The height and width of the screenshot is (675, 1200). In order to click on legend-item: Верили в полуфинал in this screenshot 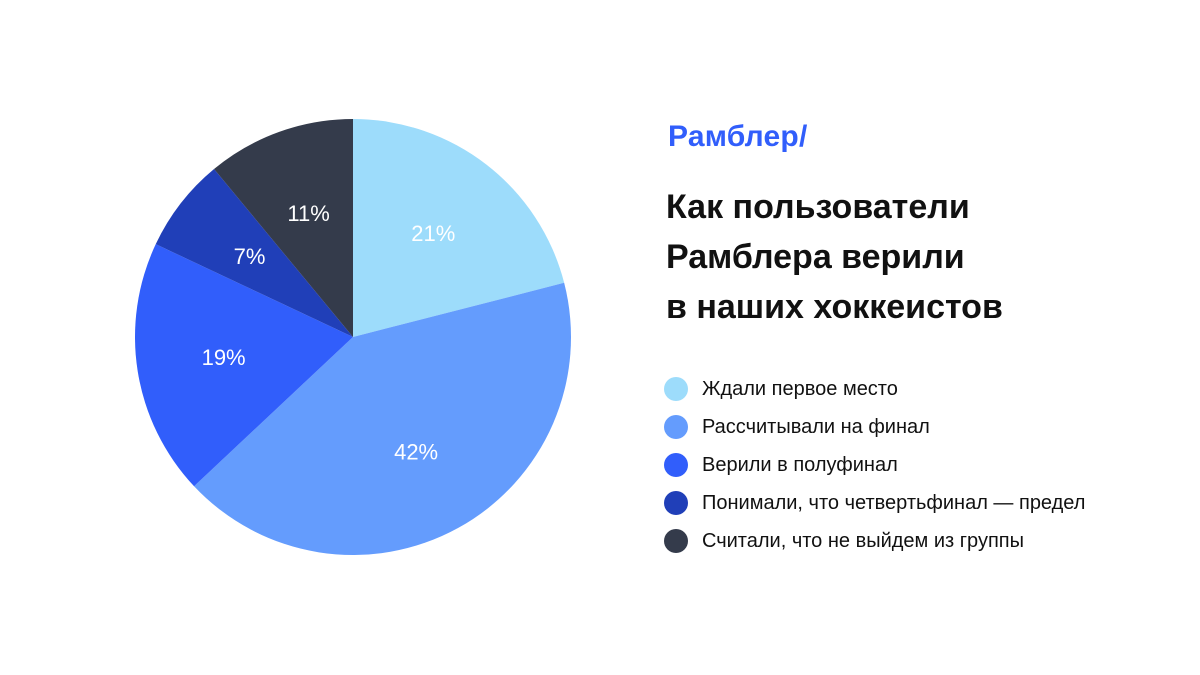, I will do `click(874, 465)`.